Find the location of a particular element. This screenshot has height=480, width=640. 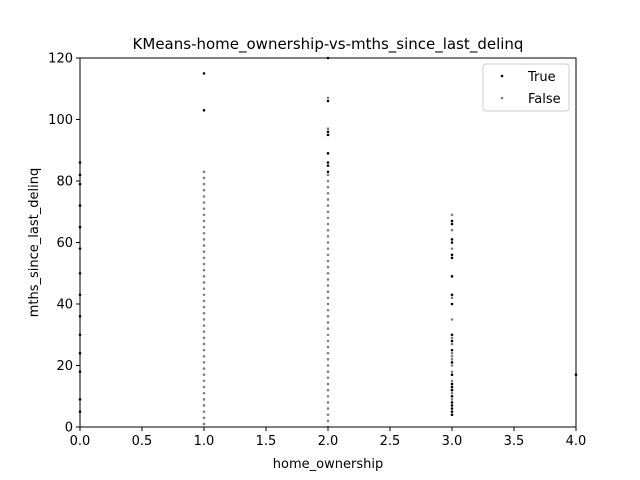

x-tick-label: 0.0 is located at coordinates (80, 441).